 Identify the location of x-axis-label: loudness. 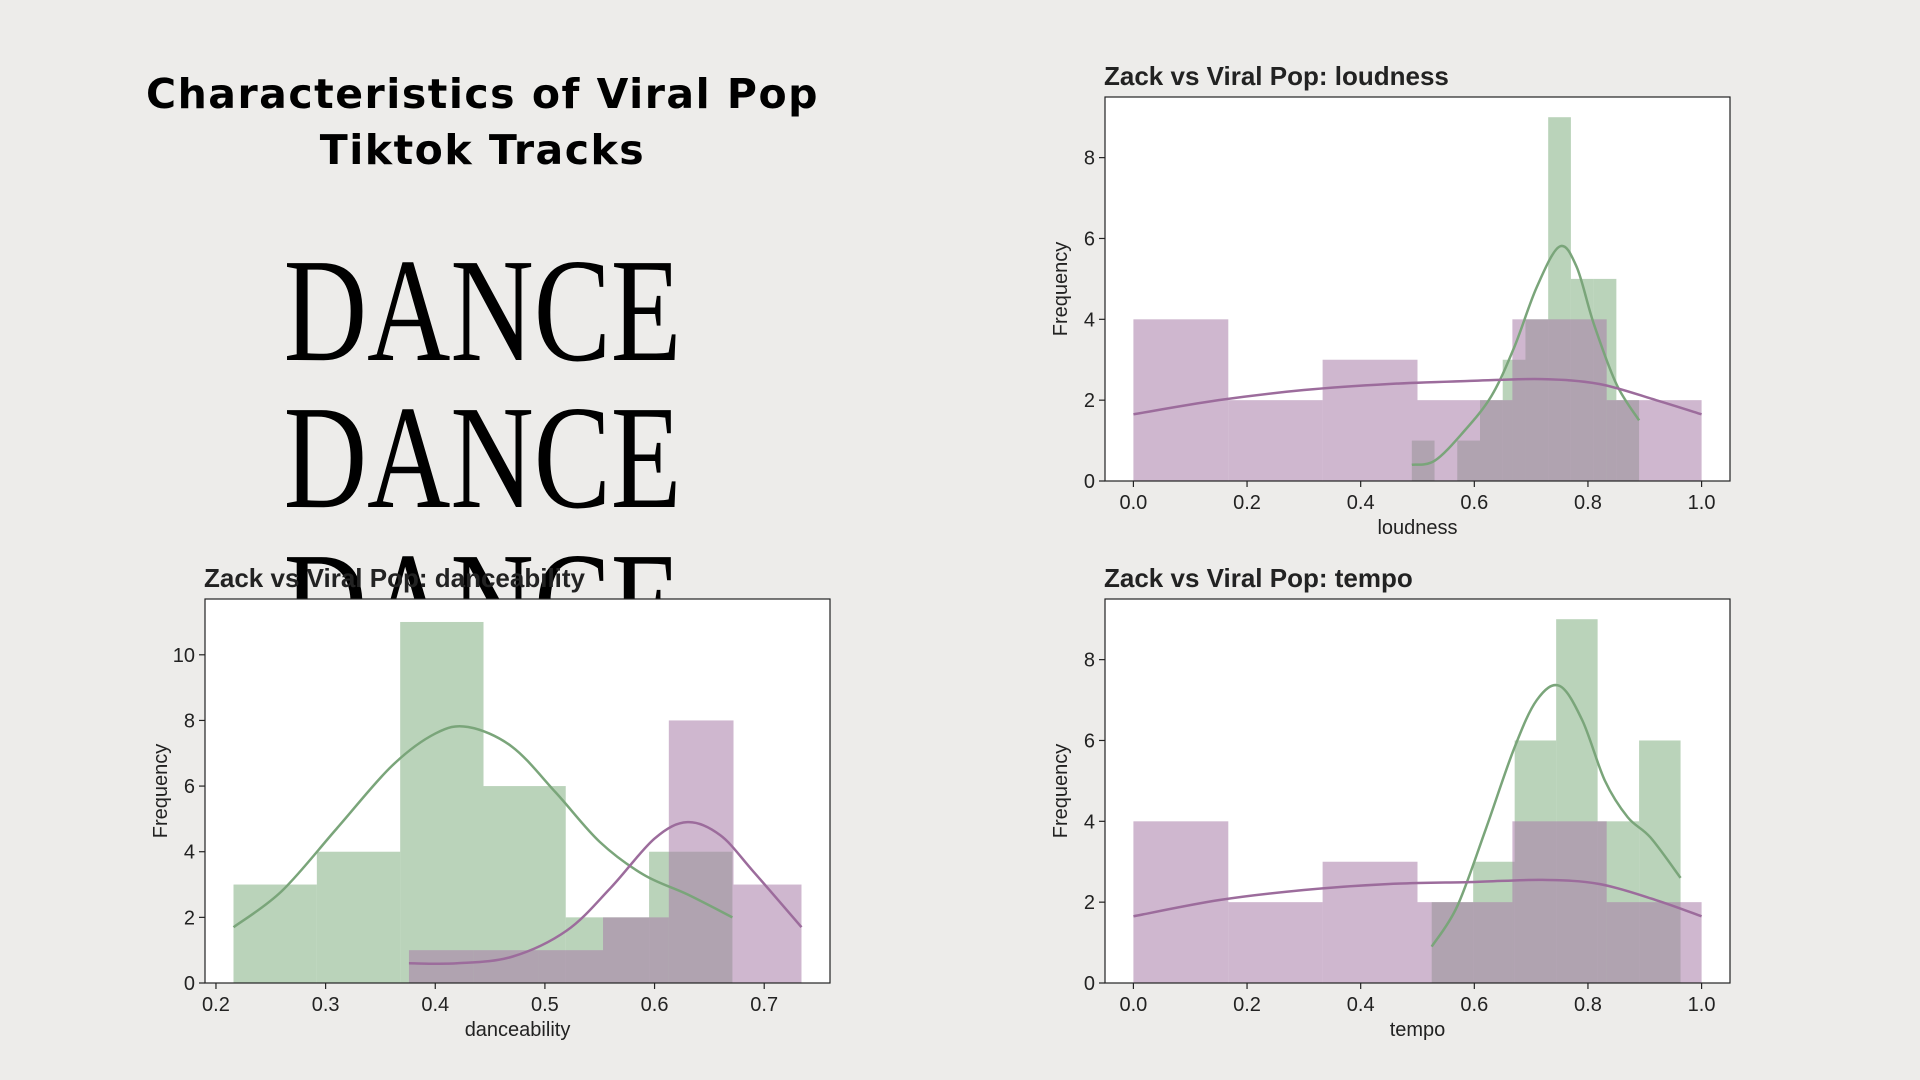
(1417, 528).